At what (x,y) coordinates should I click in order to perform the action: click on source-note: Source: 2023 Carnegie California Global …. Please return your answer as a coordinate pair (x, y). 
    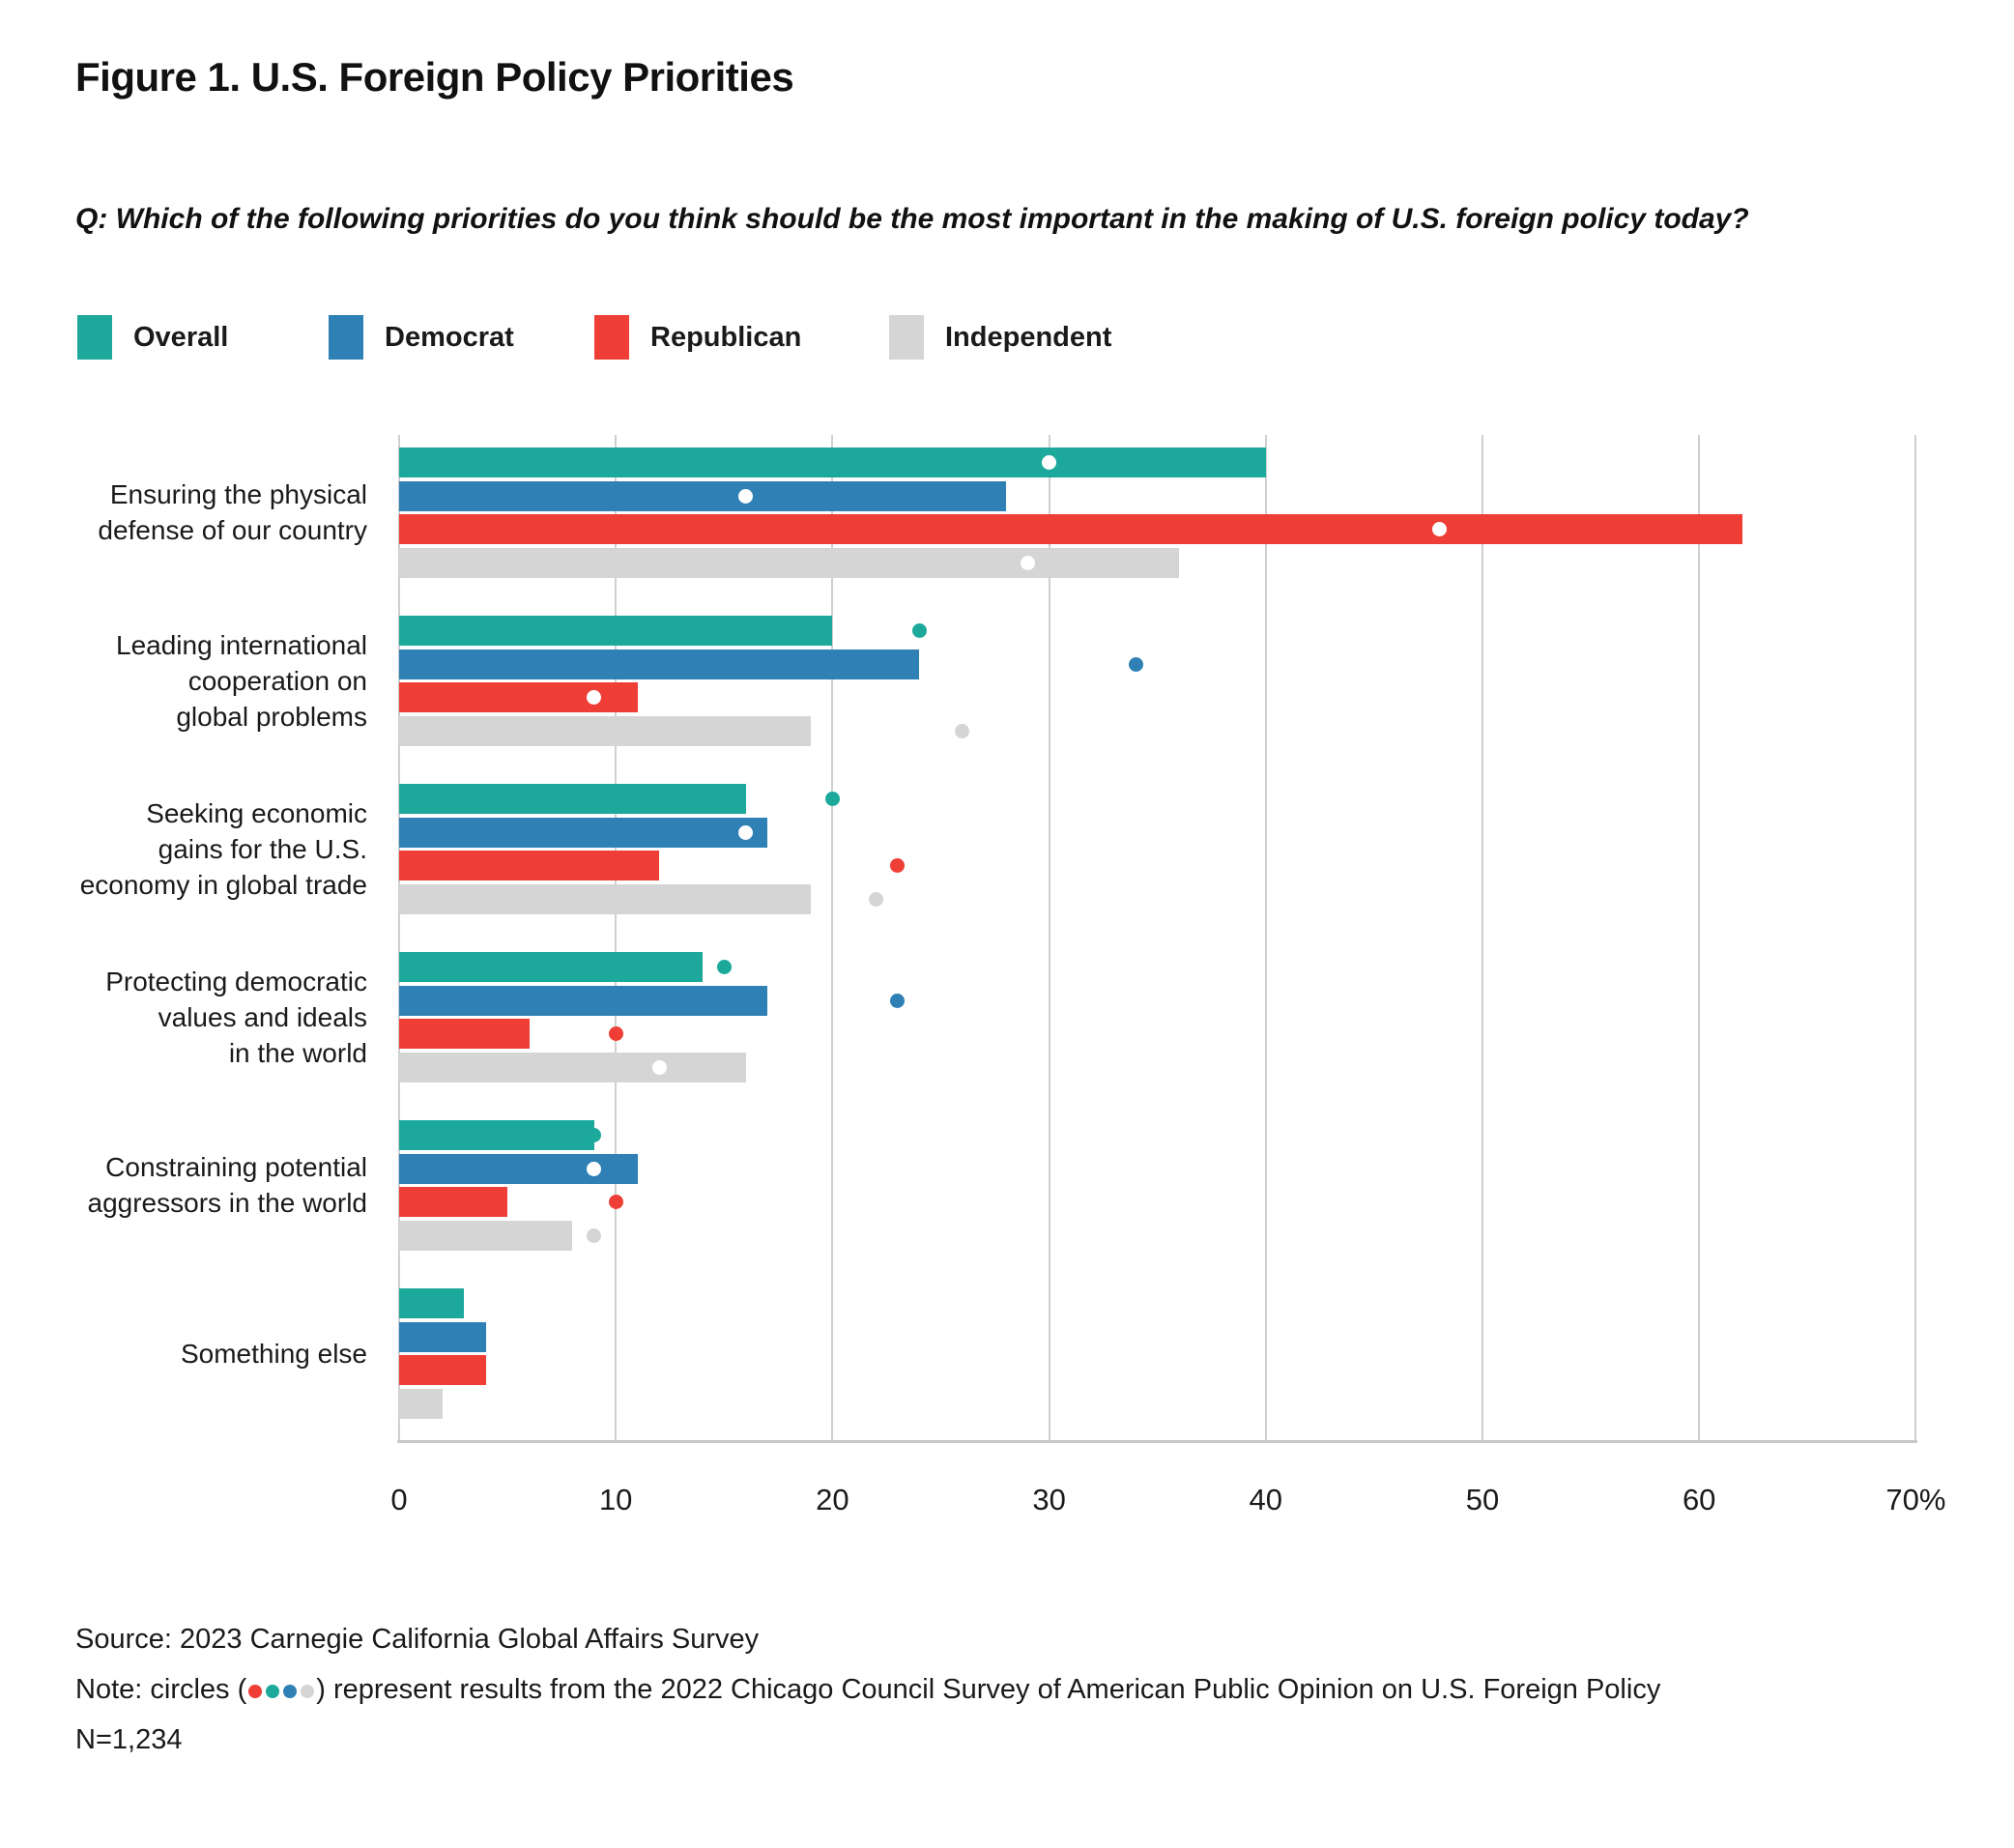
    Looking at the image, I should click on (417, 1639).